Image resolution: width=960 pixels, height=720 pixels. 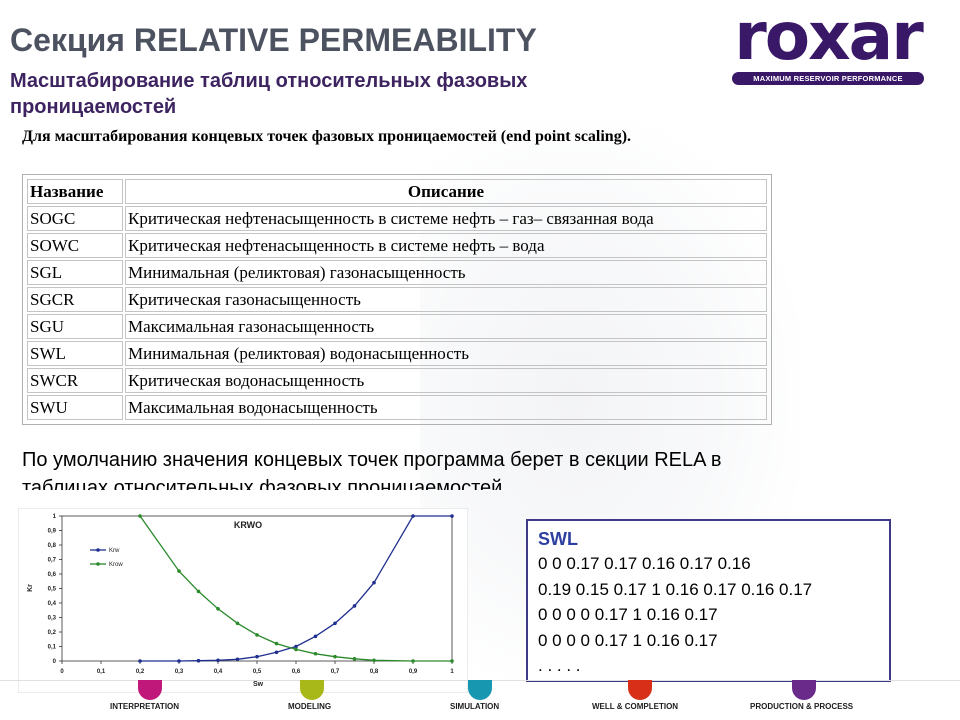 I want to click on y-tick-label: 0,4, so click(x=52, y=604).